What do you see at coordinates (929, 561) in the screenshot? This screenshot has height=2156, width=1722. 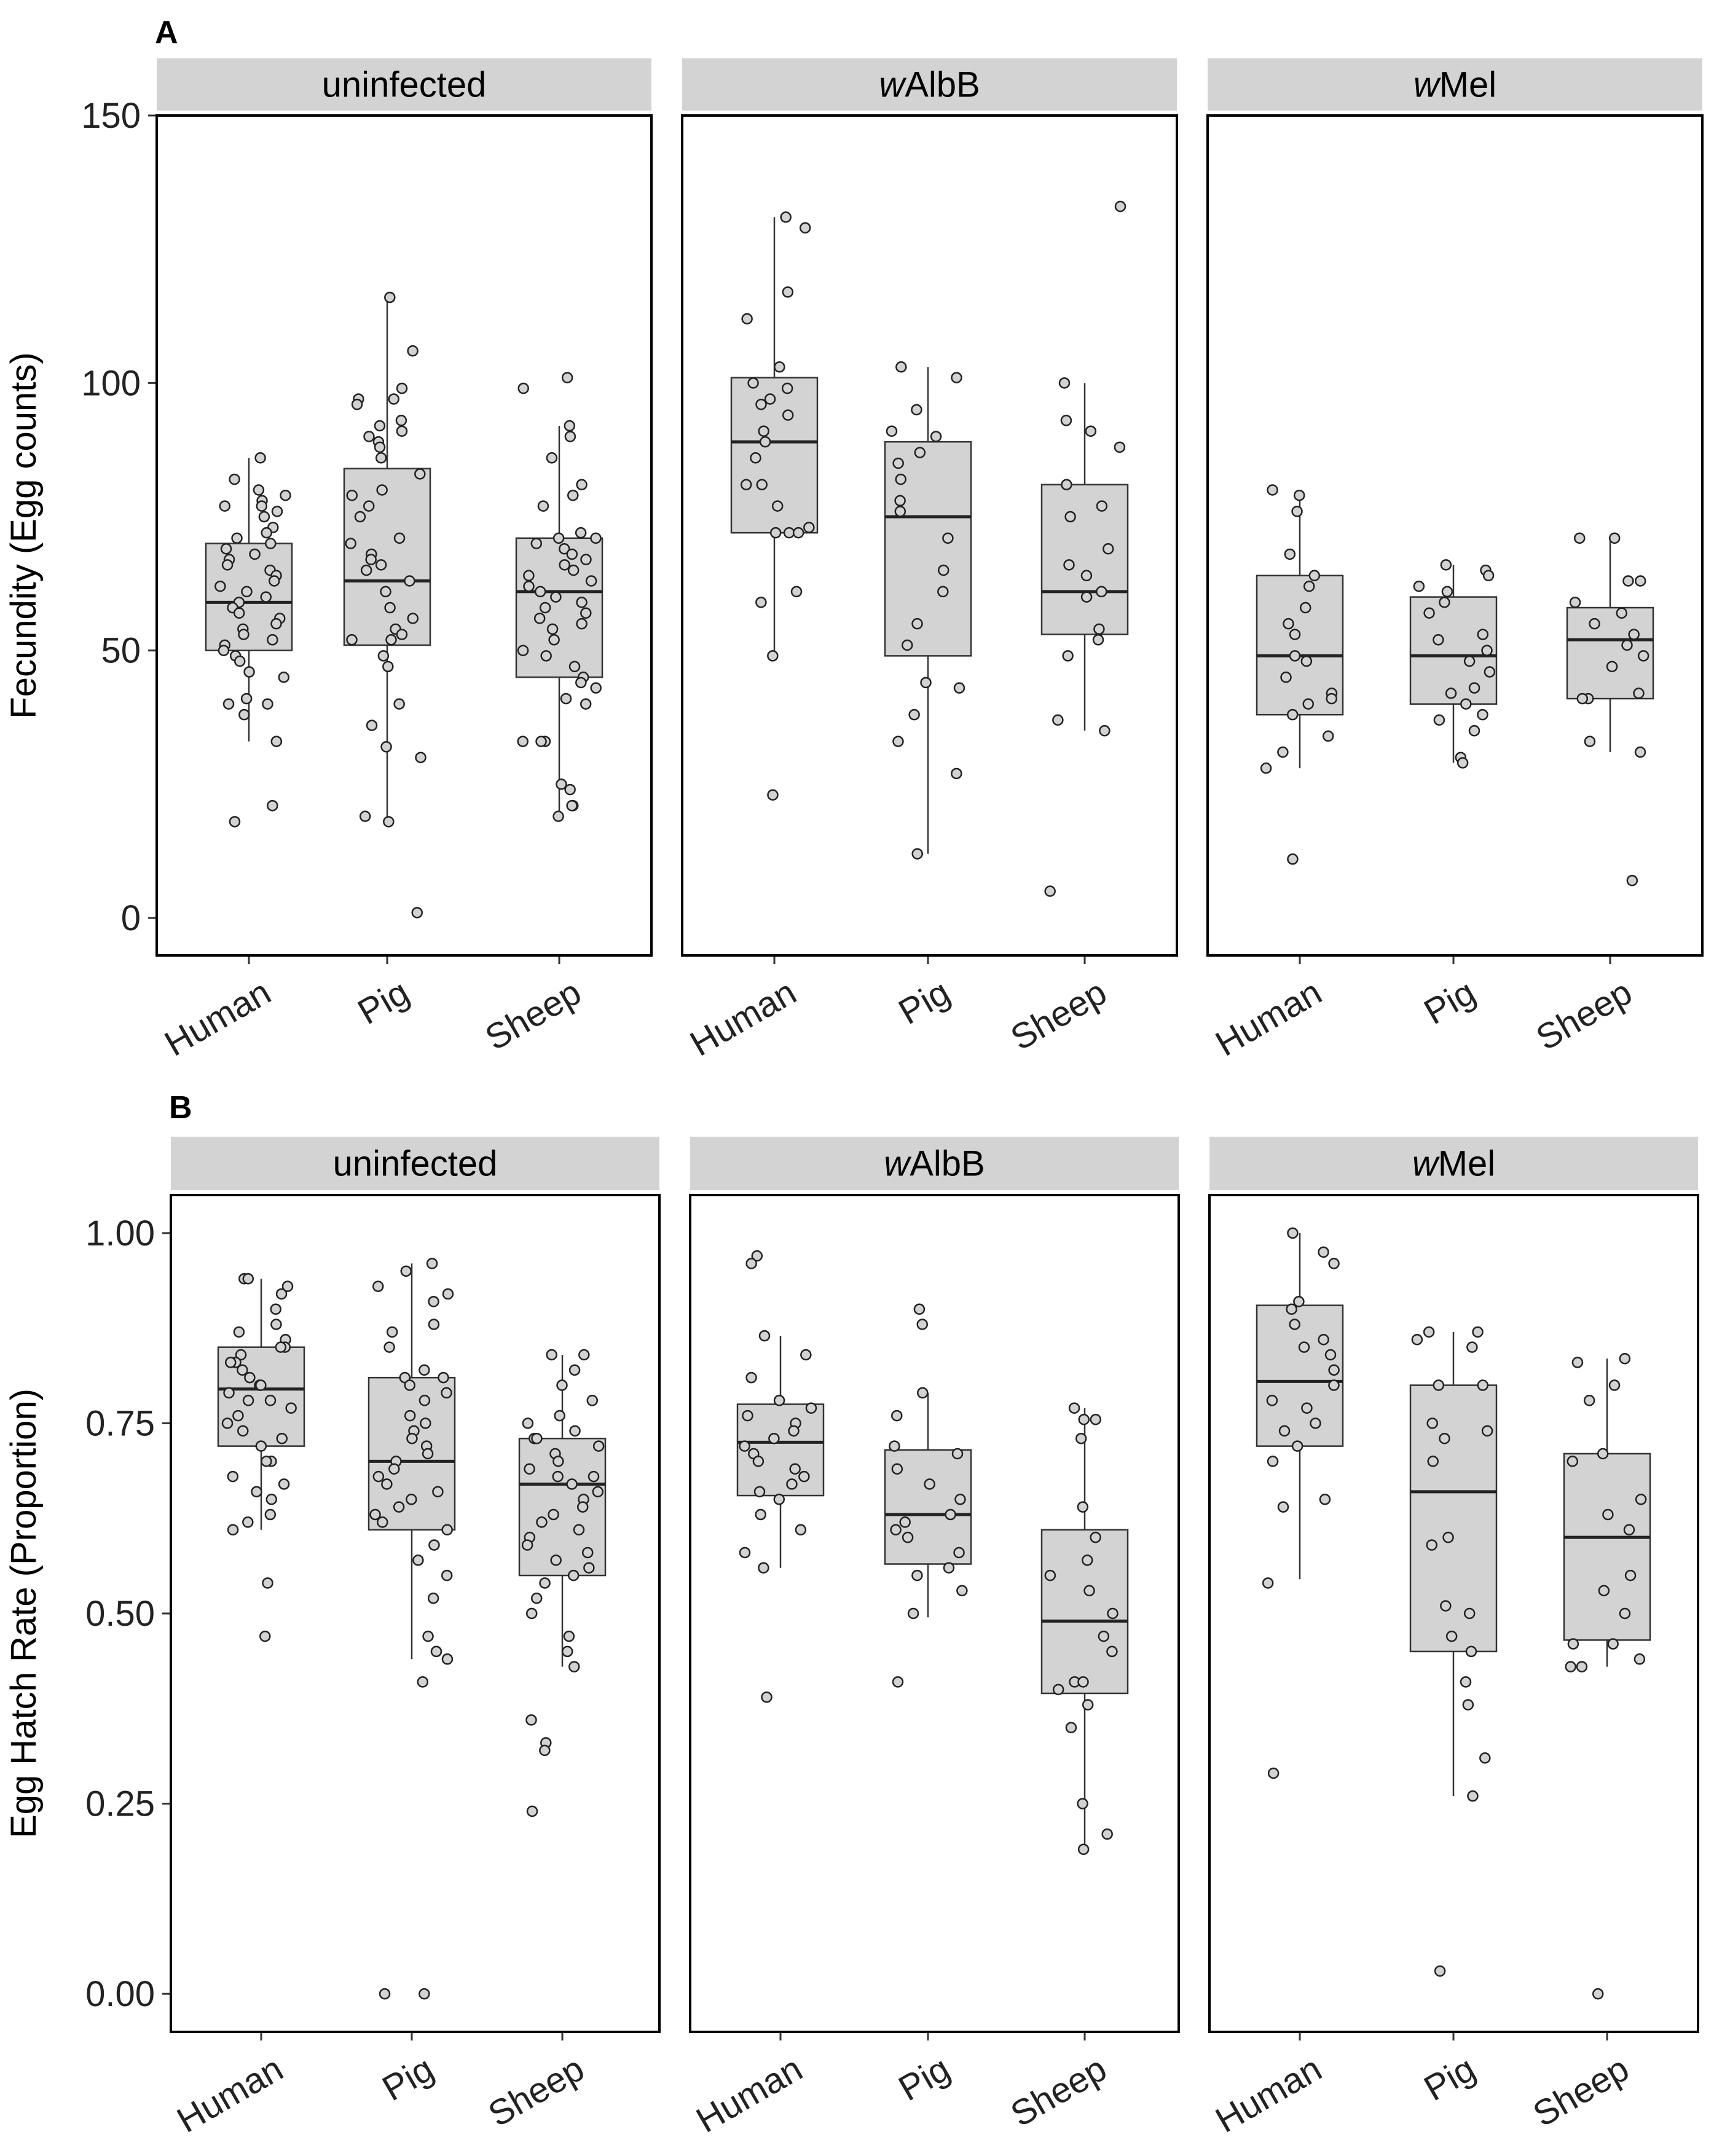 I see `facet-wAlbB: wAlbB Human Pig Sheep` at bounding box center [929, 561].